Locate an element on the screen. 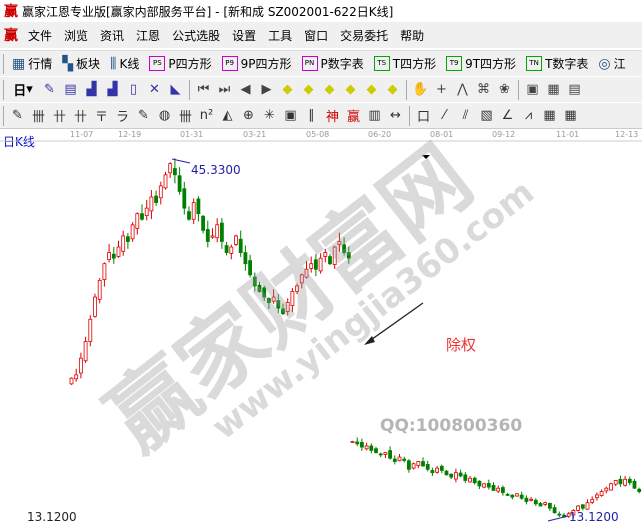 The height and width of the screenshot is (524, 642). left-icon: ◀ is located at coordinates (245, 89).